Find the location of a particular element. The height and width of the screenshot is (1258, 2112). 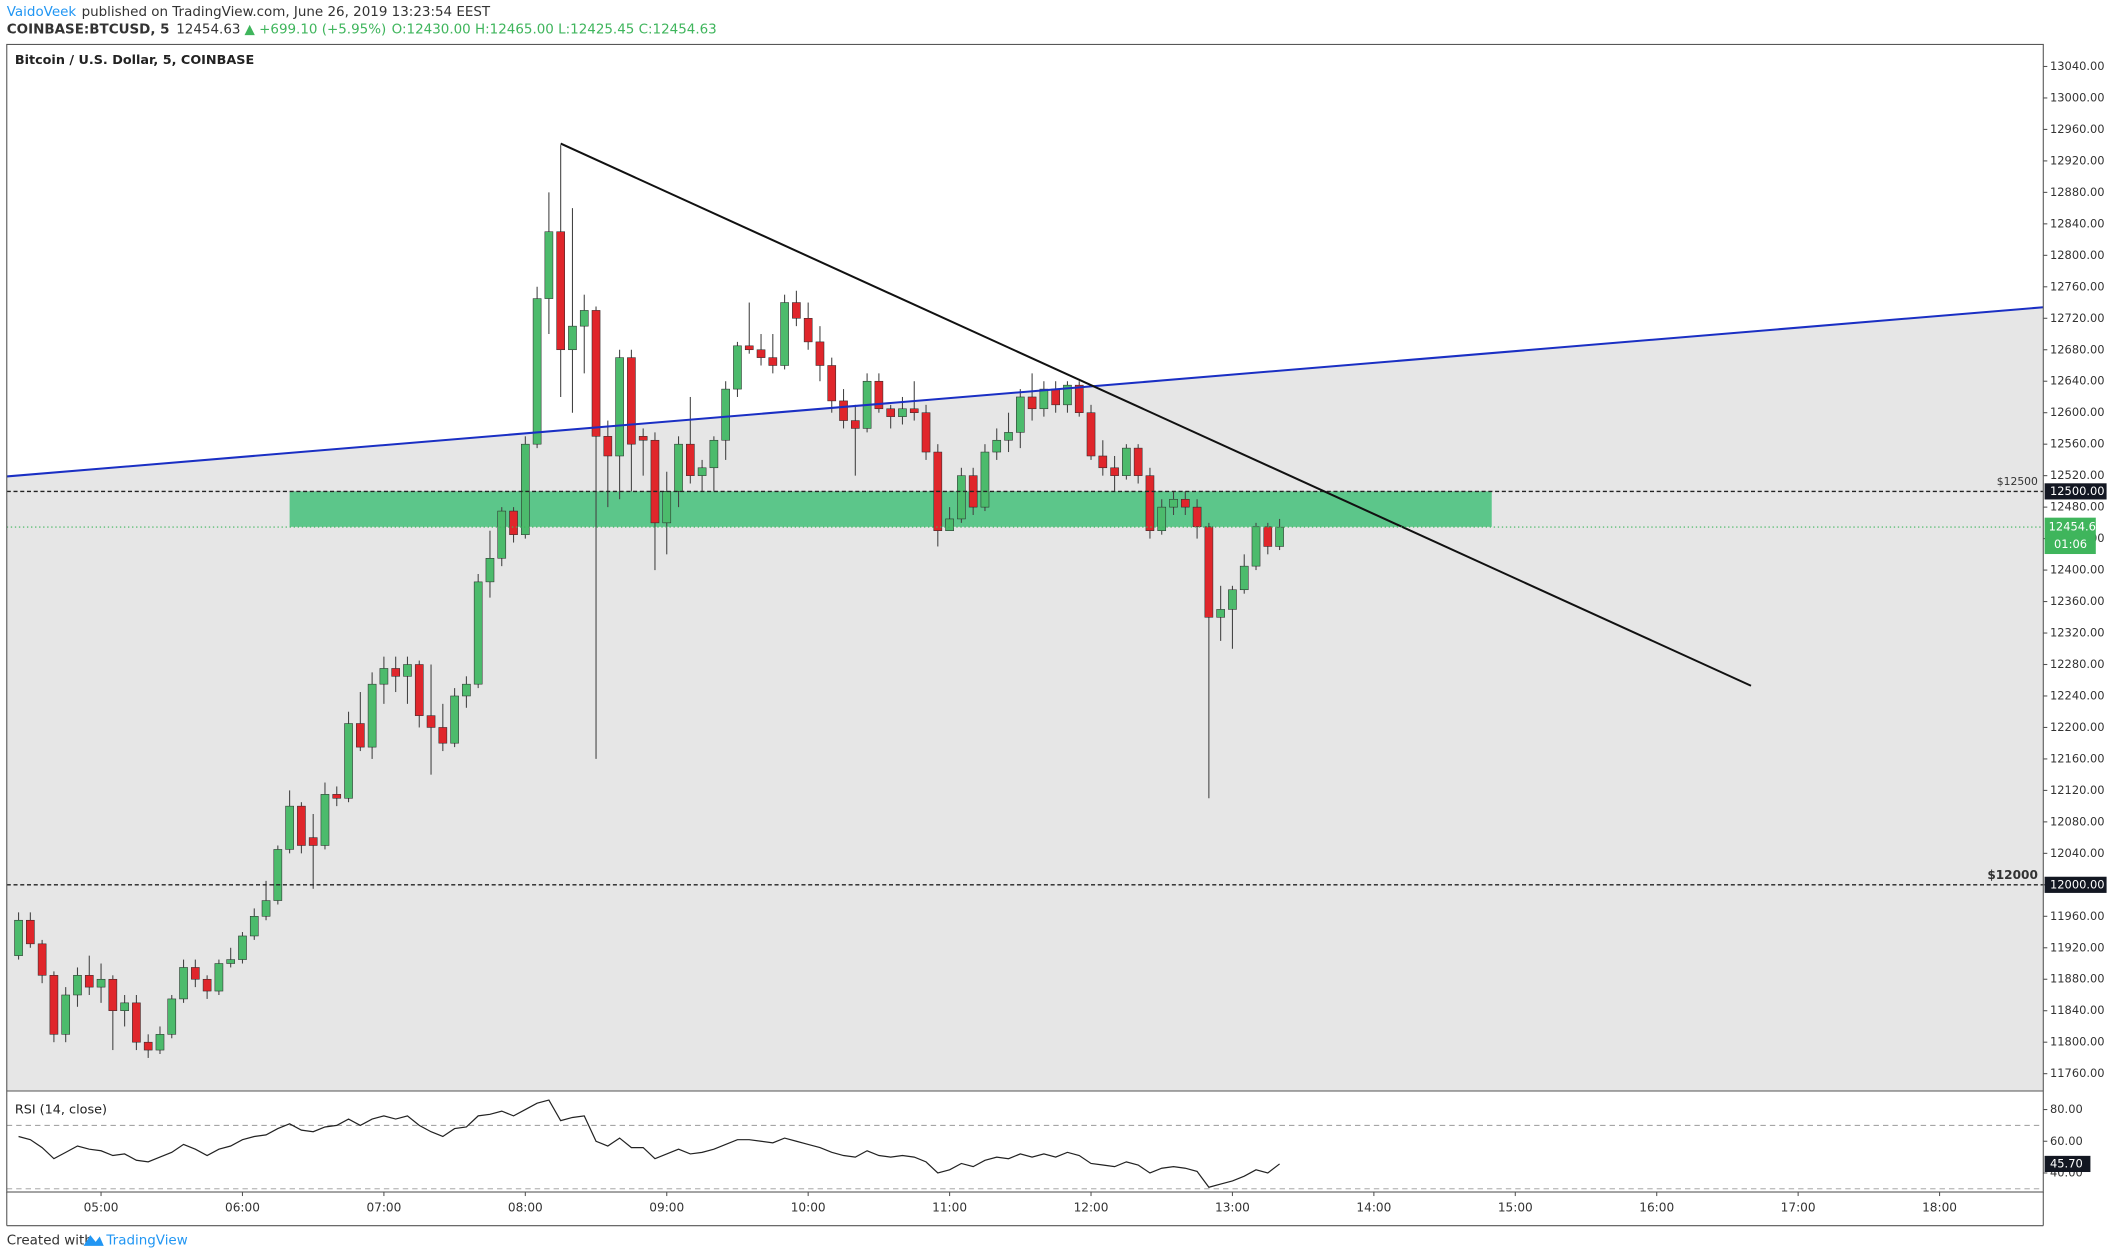

rsi-last-label: 45.70 is located at coordinates (2066, 1163).